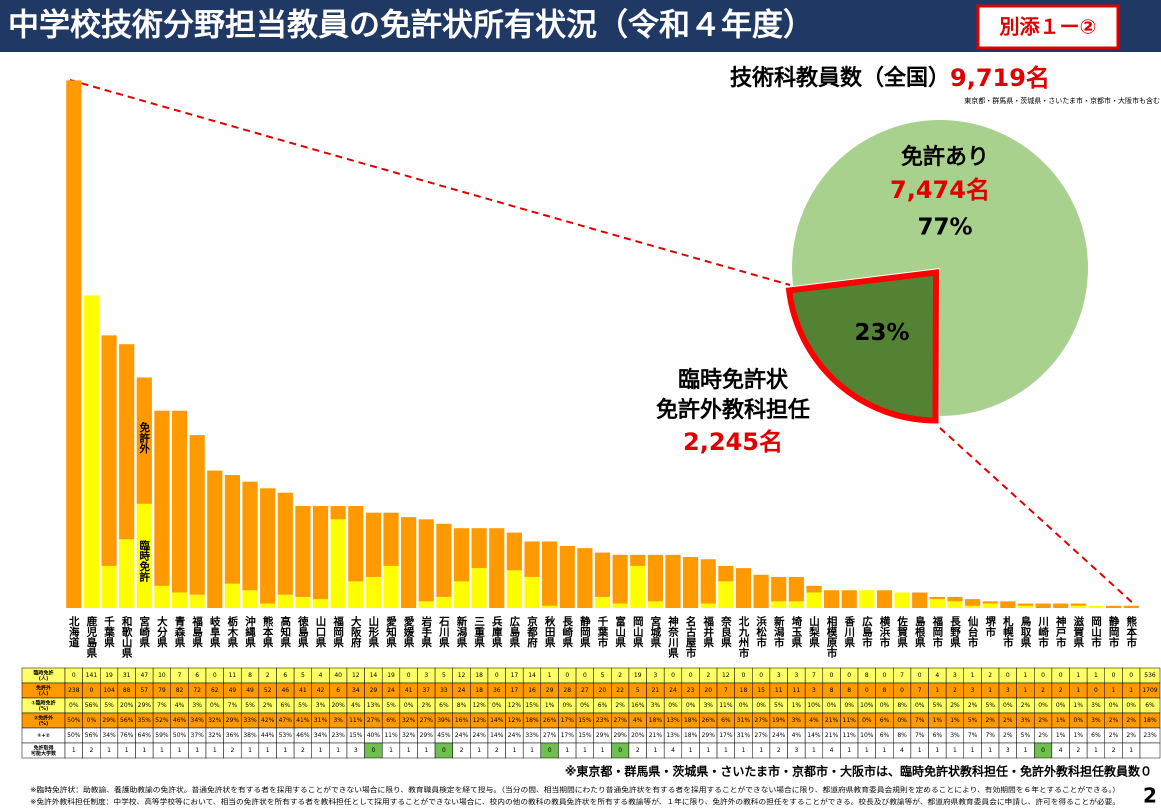 The image size is (1161, 812). Describe the element at coordinates (321, 690) in the screenshot. I see `table-value: 42` at that location.